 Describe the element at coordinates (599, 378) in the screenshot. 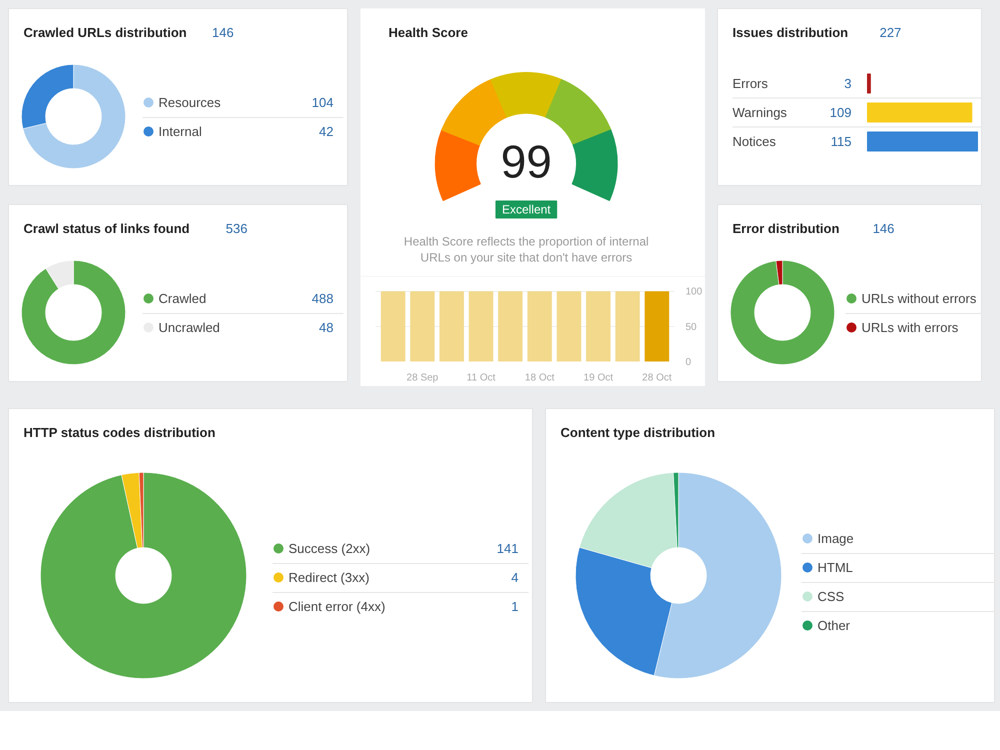

I see `x-tick-label: 19 Oct` at that location.